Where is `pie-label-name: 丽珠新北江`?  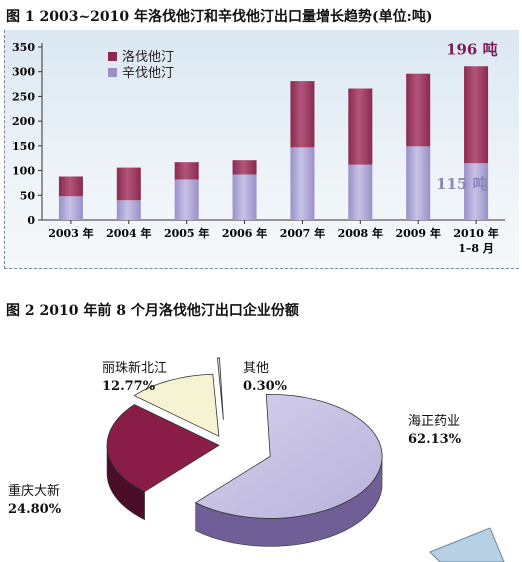 pie-label-name: 丽珠新北江 is located at coordinates (134, 368).